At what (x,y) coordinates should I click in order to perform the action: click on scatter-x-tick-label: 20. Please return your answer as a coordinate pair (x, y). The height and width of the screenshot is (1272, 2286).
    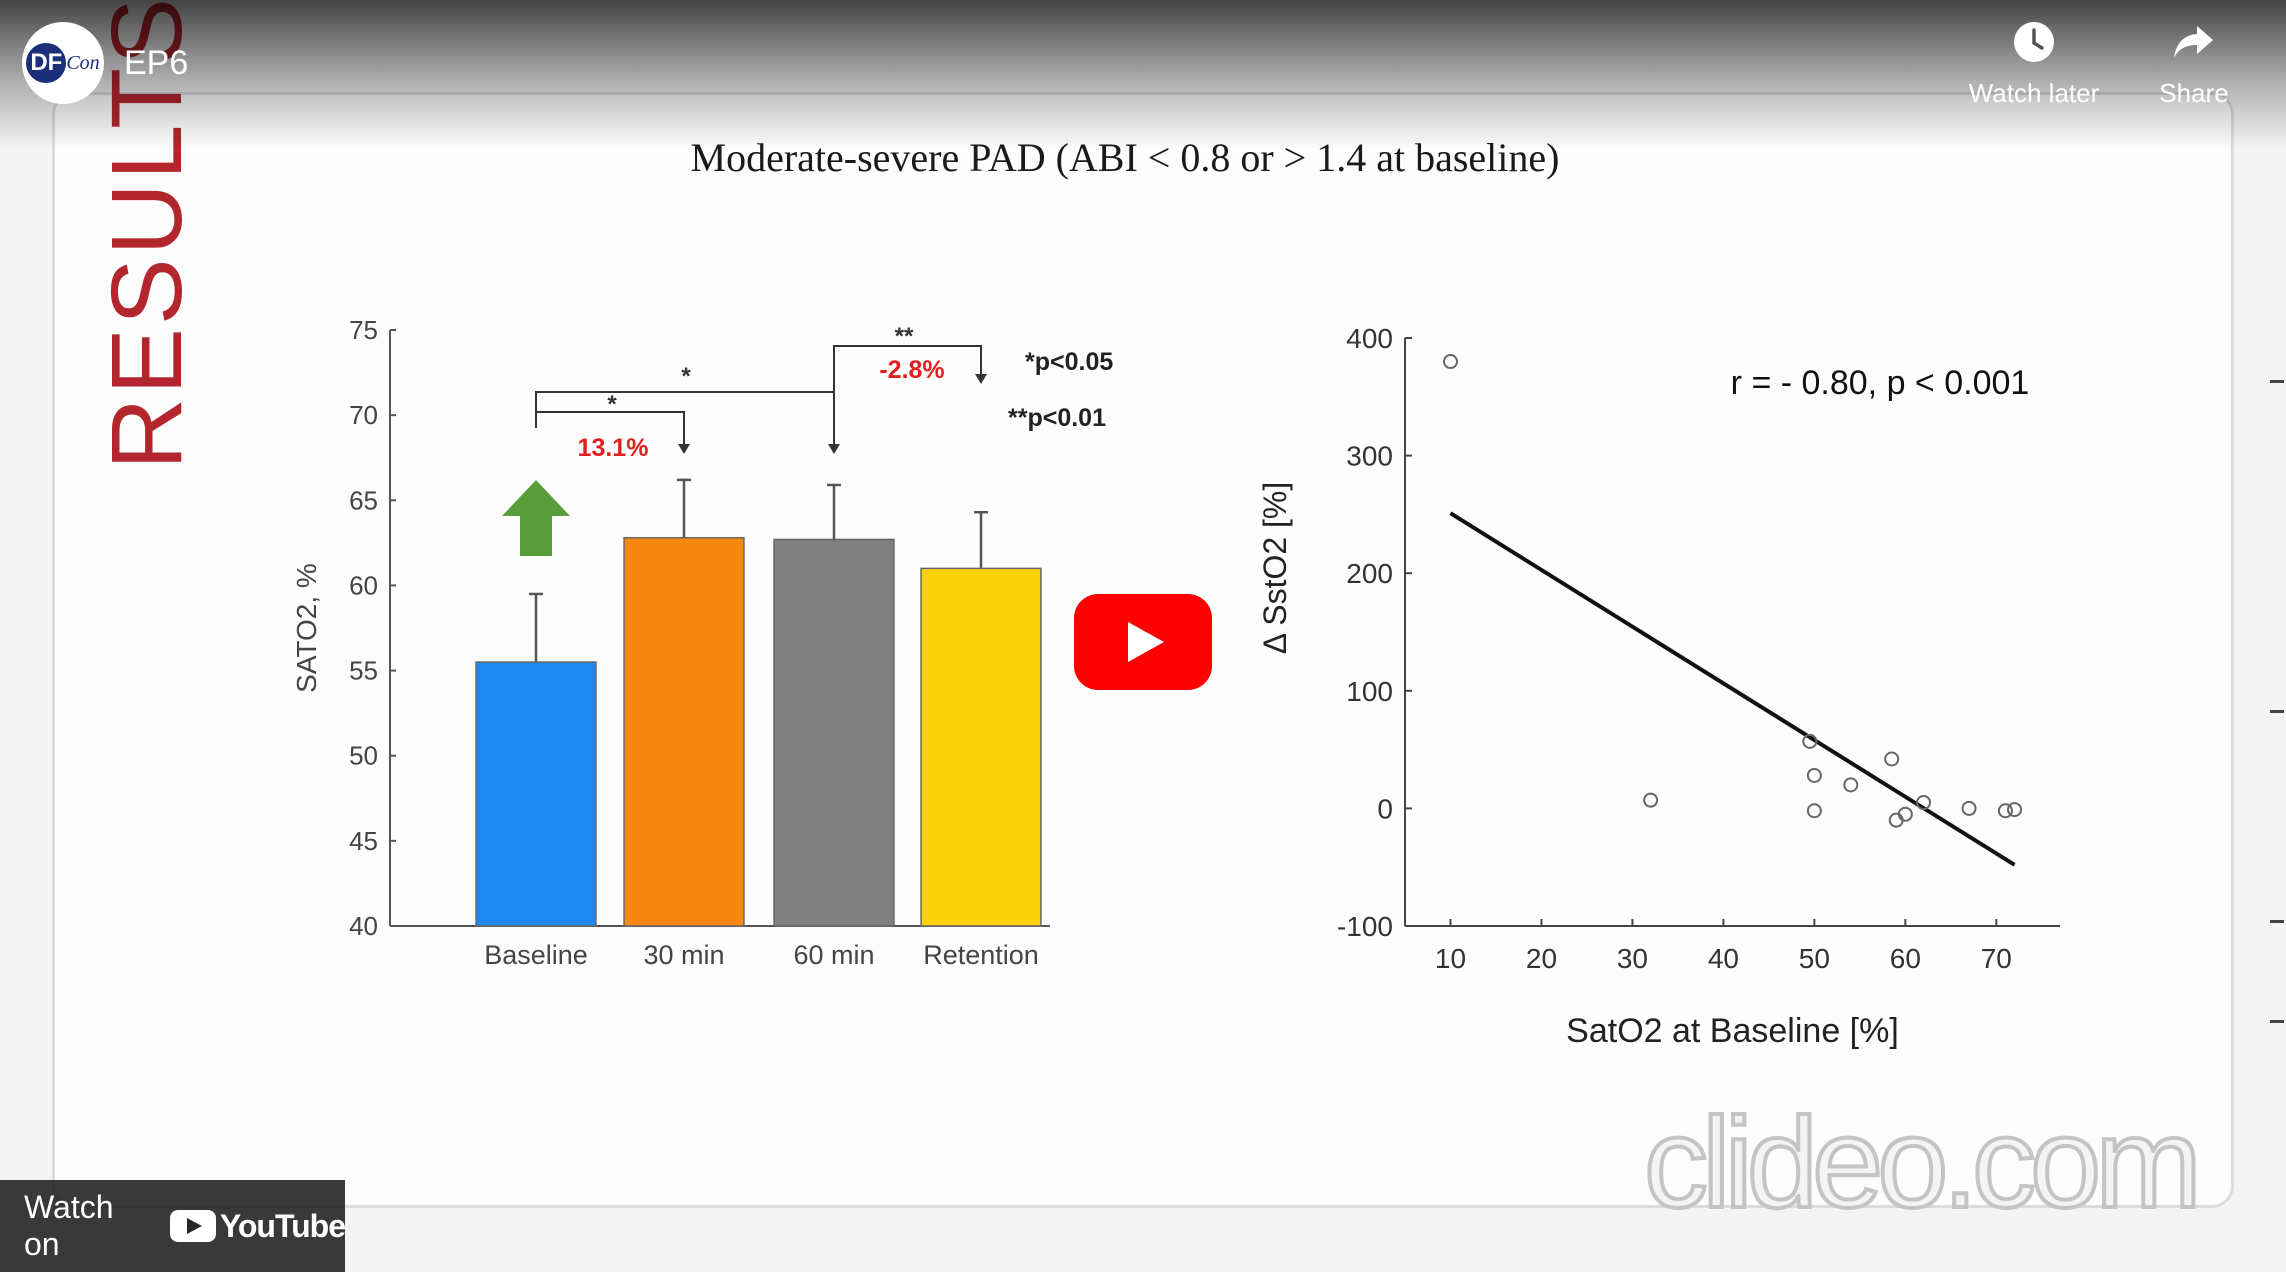
    Looking at the image, I should click on (1541, 958).